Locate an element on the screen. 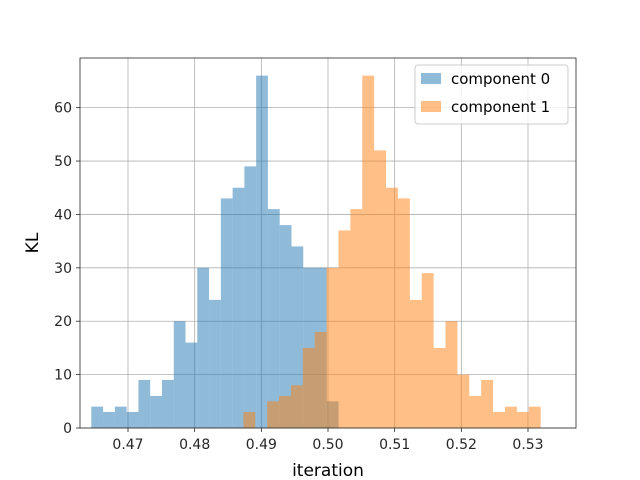 This screenshot has height=480, width=640. y-tick-label: 40 is located at coordinates (63, 215).